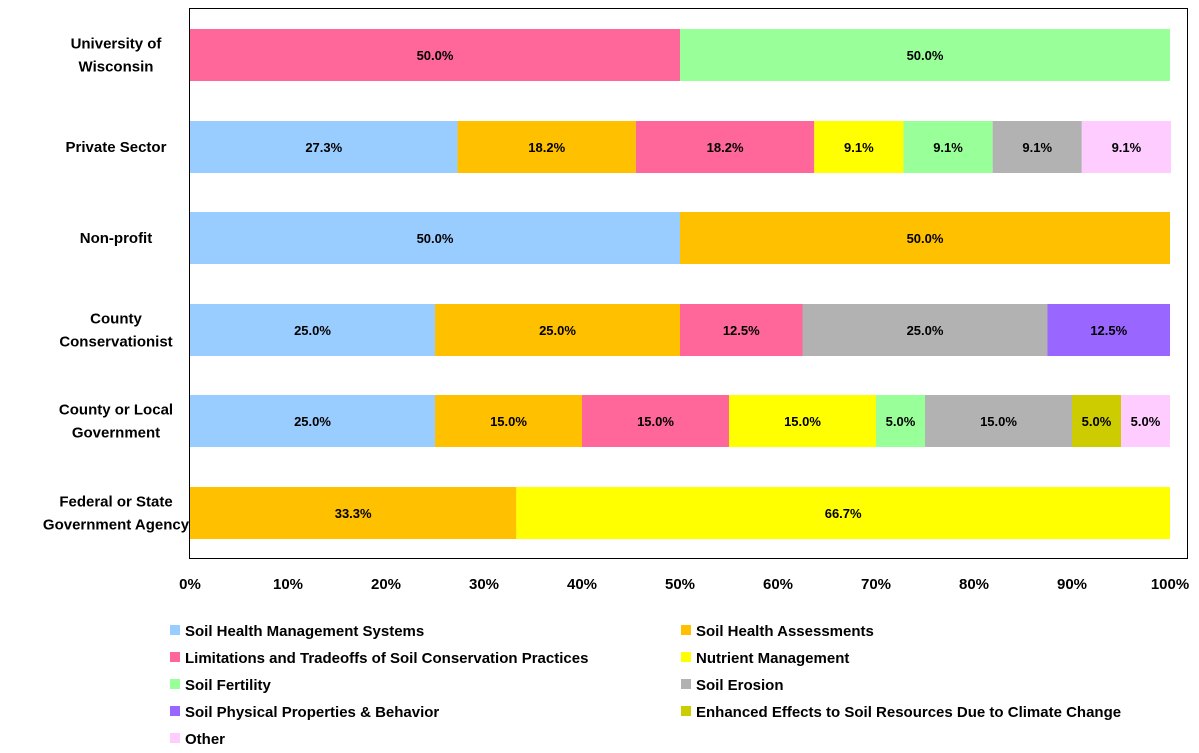  I want to click on legend-label: Soil Fertility, so click(228, 685).